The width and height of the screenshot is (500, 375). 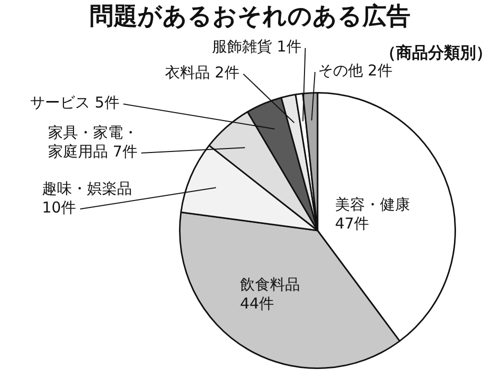 I want to click on slice-label: 家具・家電・家庭用品 7件, so click(x=93, y=141).